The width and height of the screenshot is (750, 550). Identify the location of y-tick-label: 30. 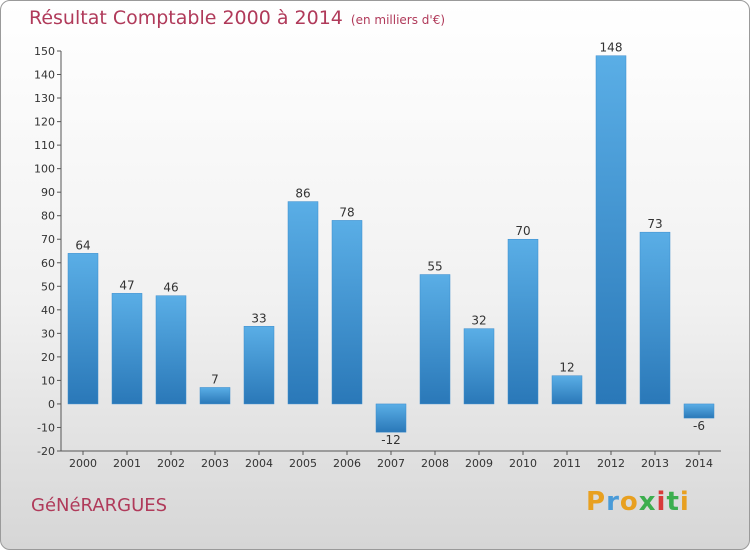
(48, 333).